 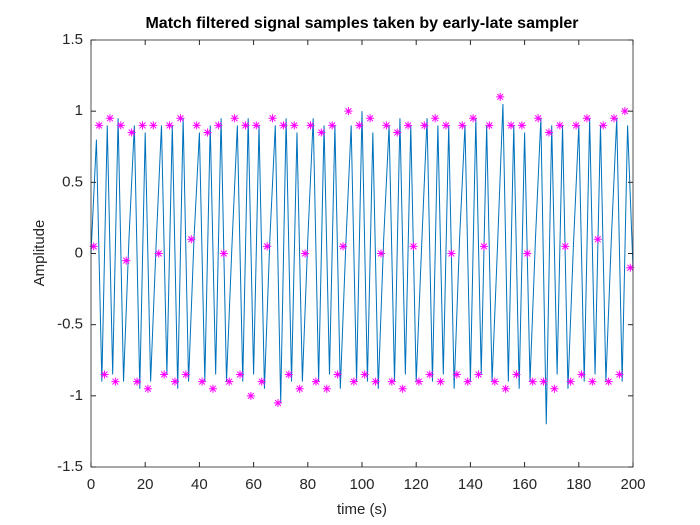 What do you see at coordinates (79, 252) in the screenshot?
I see `y-tick-label: 0` at bounding box center [79, 252].